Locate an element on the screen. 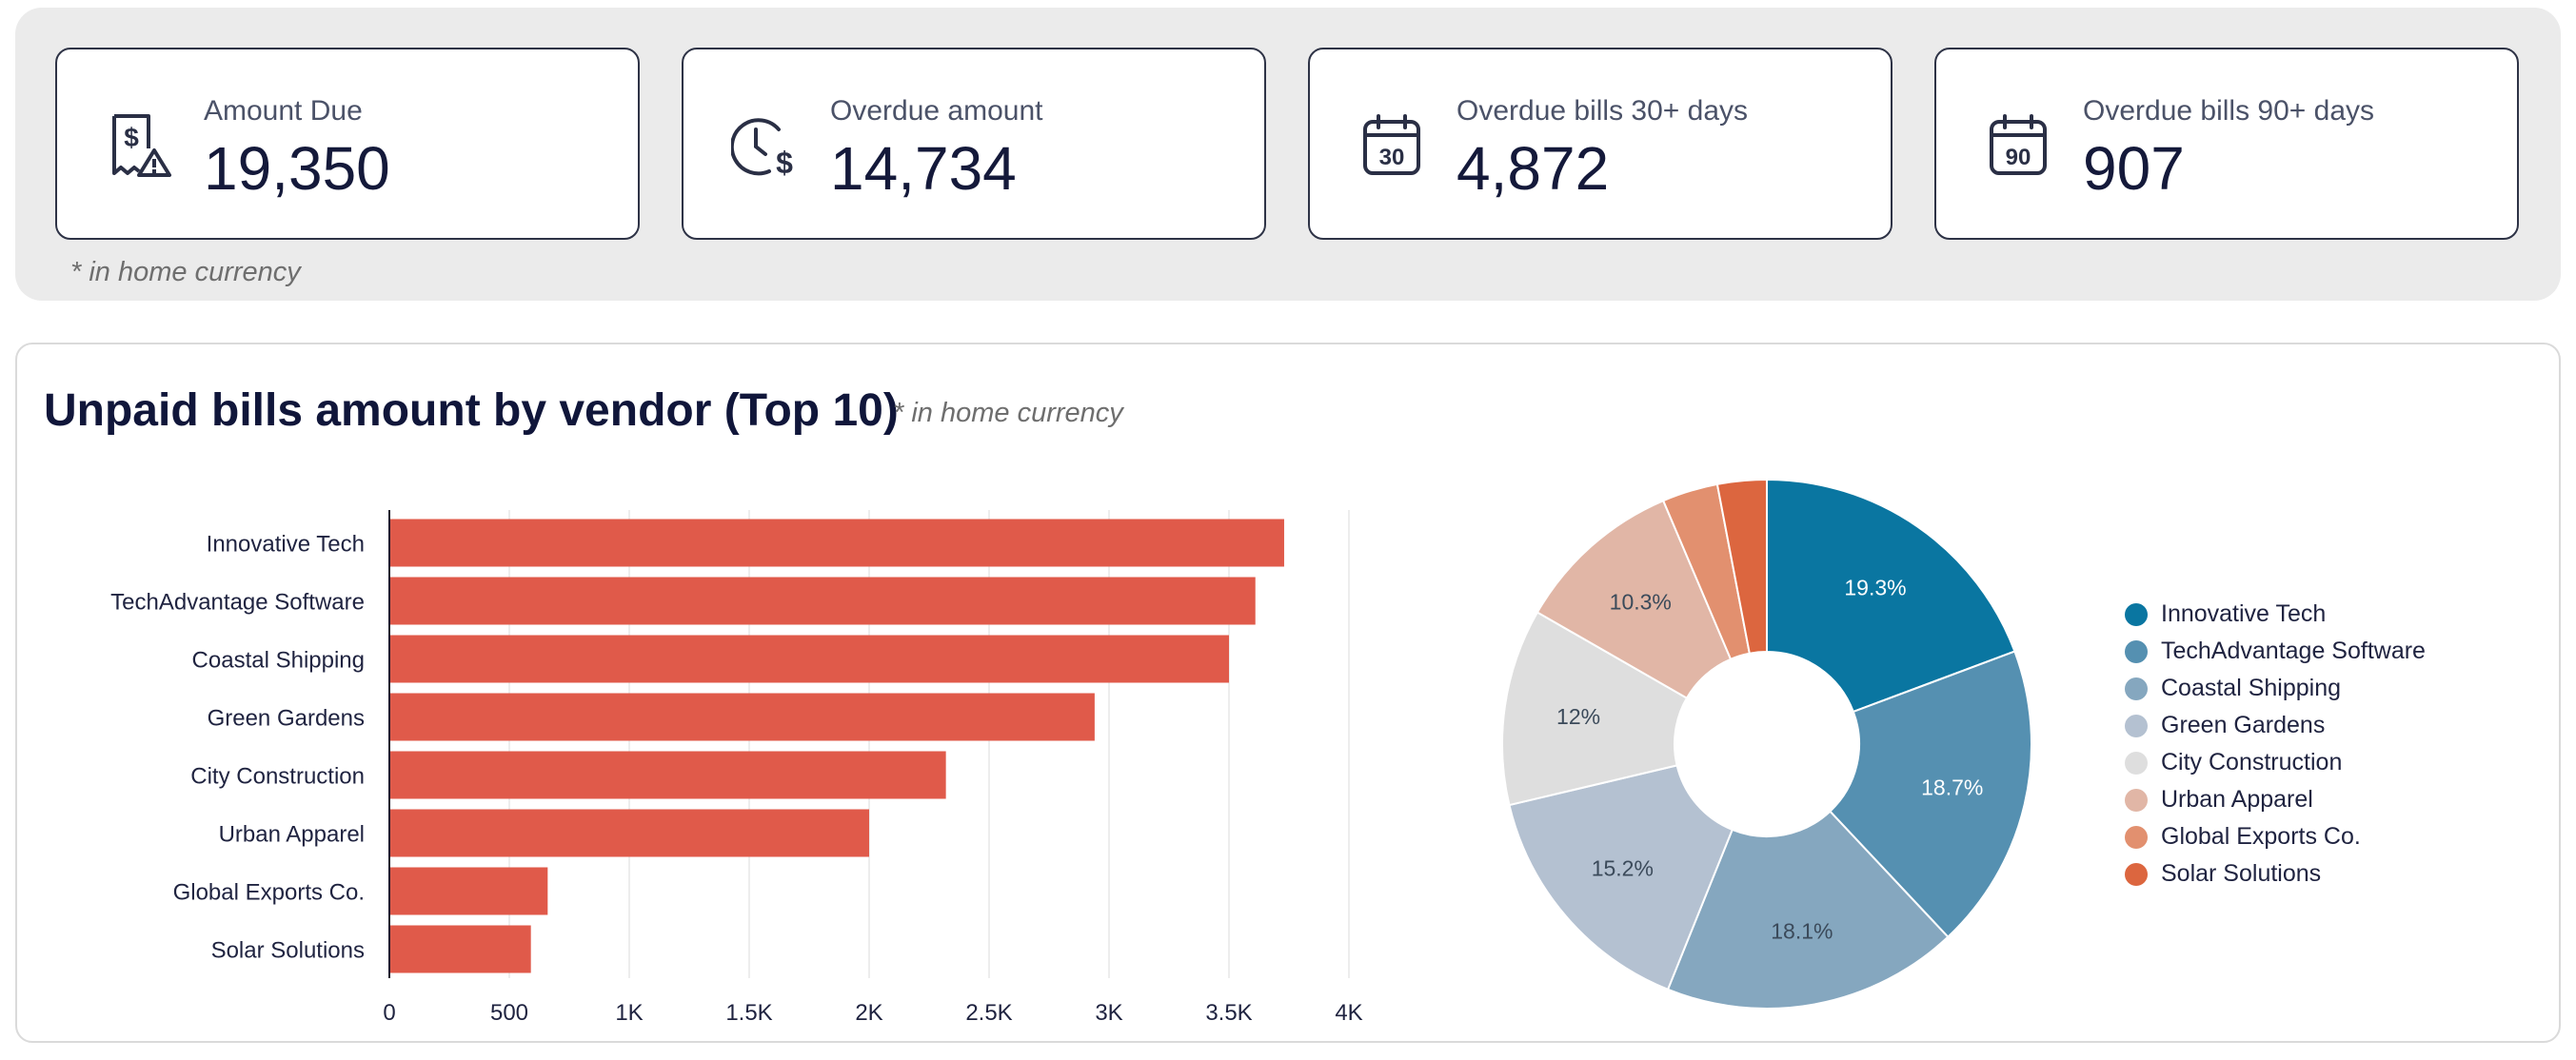 Image resolution: width=2576 pixels, height=1060 pixels. calendar-day-glyph: 30 is located at coordinates (1392, 157).